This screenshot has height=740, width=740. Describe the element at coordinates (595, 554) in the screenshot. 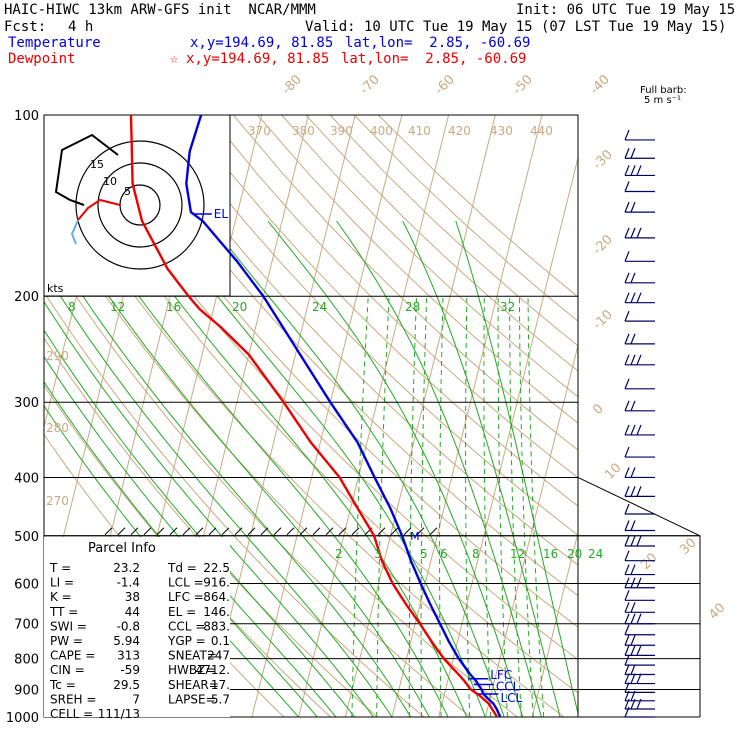

I see `mixing-ratio-label: 24` at that location.